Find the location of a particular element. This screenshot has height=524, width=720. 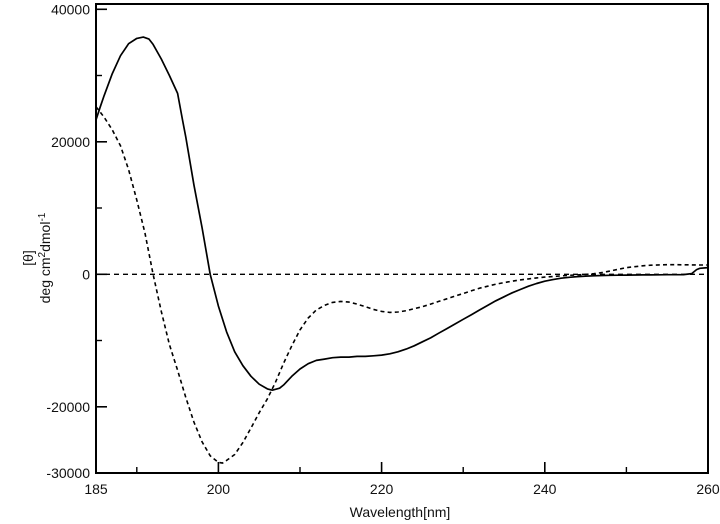

y-axis-title: [θ] deg cm2dmol-1 is located at coordinates (36, 257).